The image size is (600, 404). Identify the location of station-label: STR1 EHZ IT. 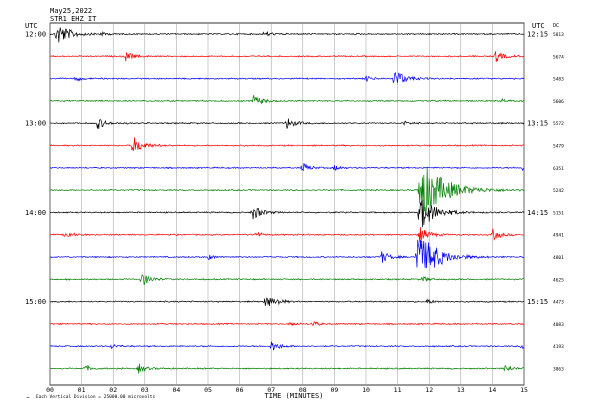
(73, 19).